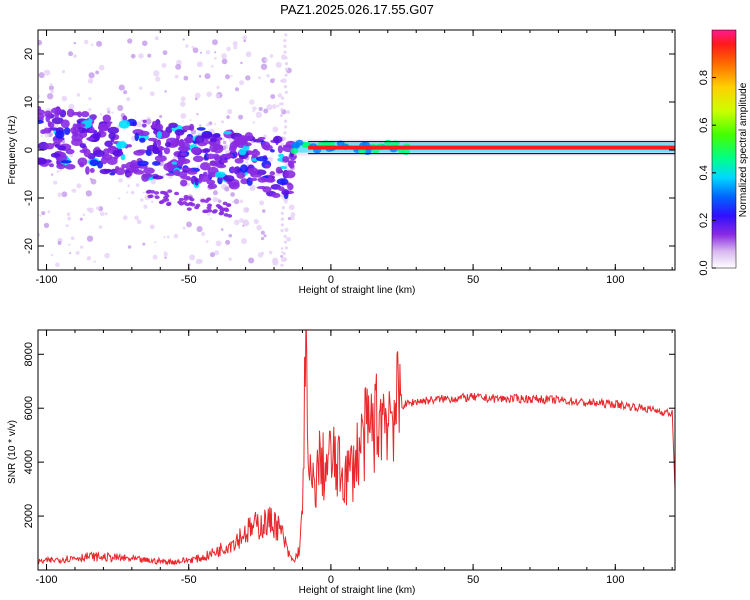 The image size is (750, 600). What do you see at coordinates (615, 280) in the screenshot?
I see `top-x-tick-label: 100` at bounding box center [615, 280].